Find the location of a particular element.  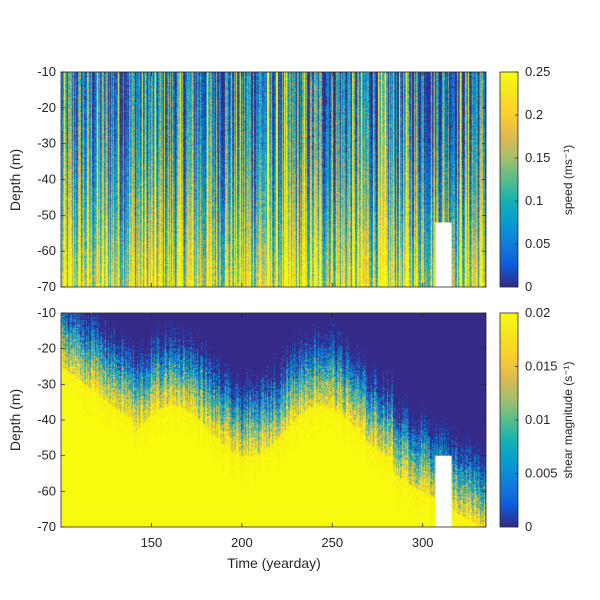

shear-x-axis-label: Time (yearday) is located at coordinates (274, 563).